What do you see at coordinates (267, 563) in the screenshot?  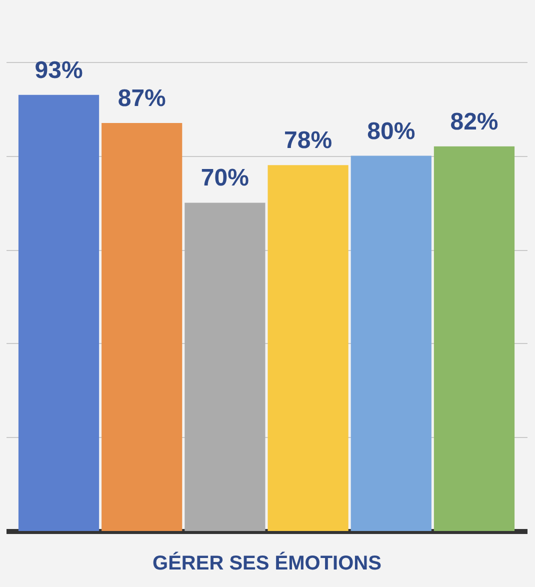 I see `x-axis-title: GÉRER SES ÉMOTIONS` at bounding box center [267, 563].